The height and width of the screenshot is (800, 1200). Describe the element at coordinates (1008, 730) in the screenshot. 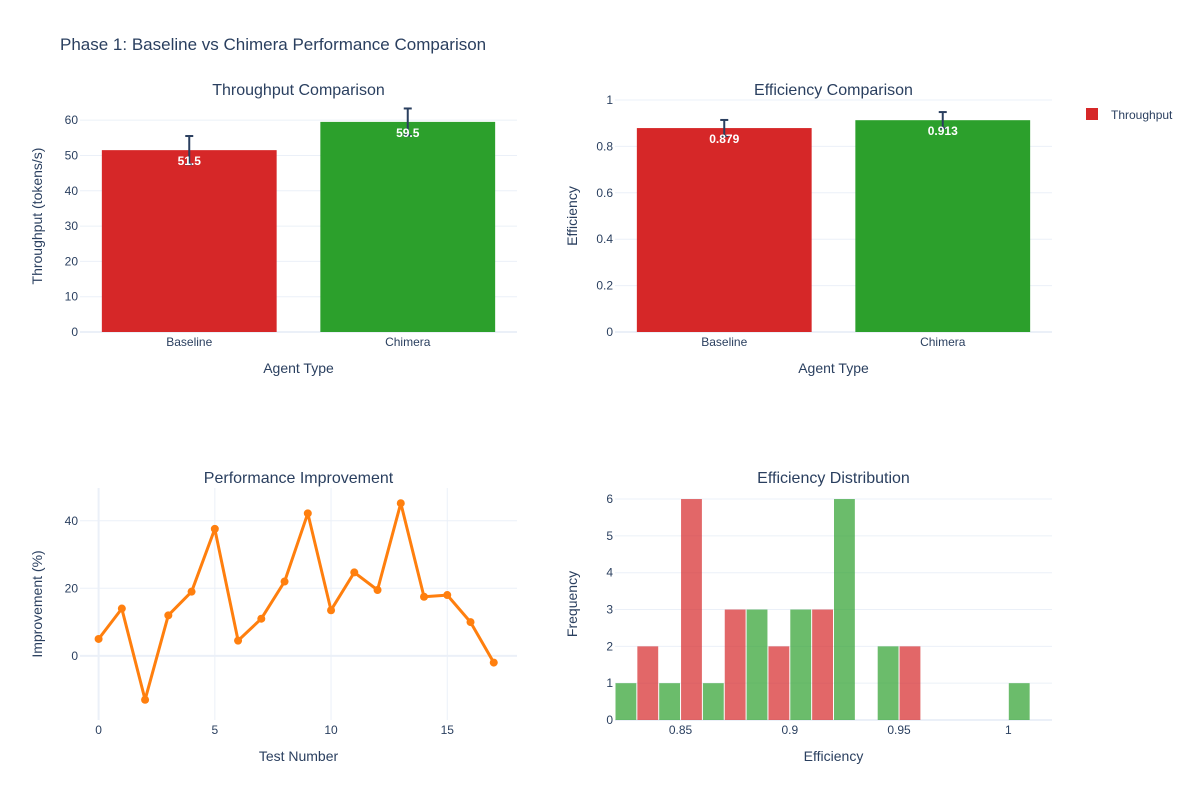

I see `x-tick-label: 1` at that location.